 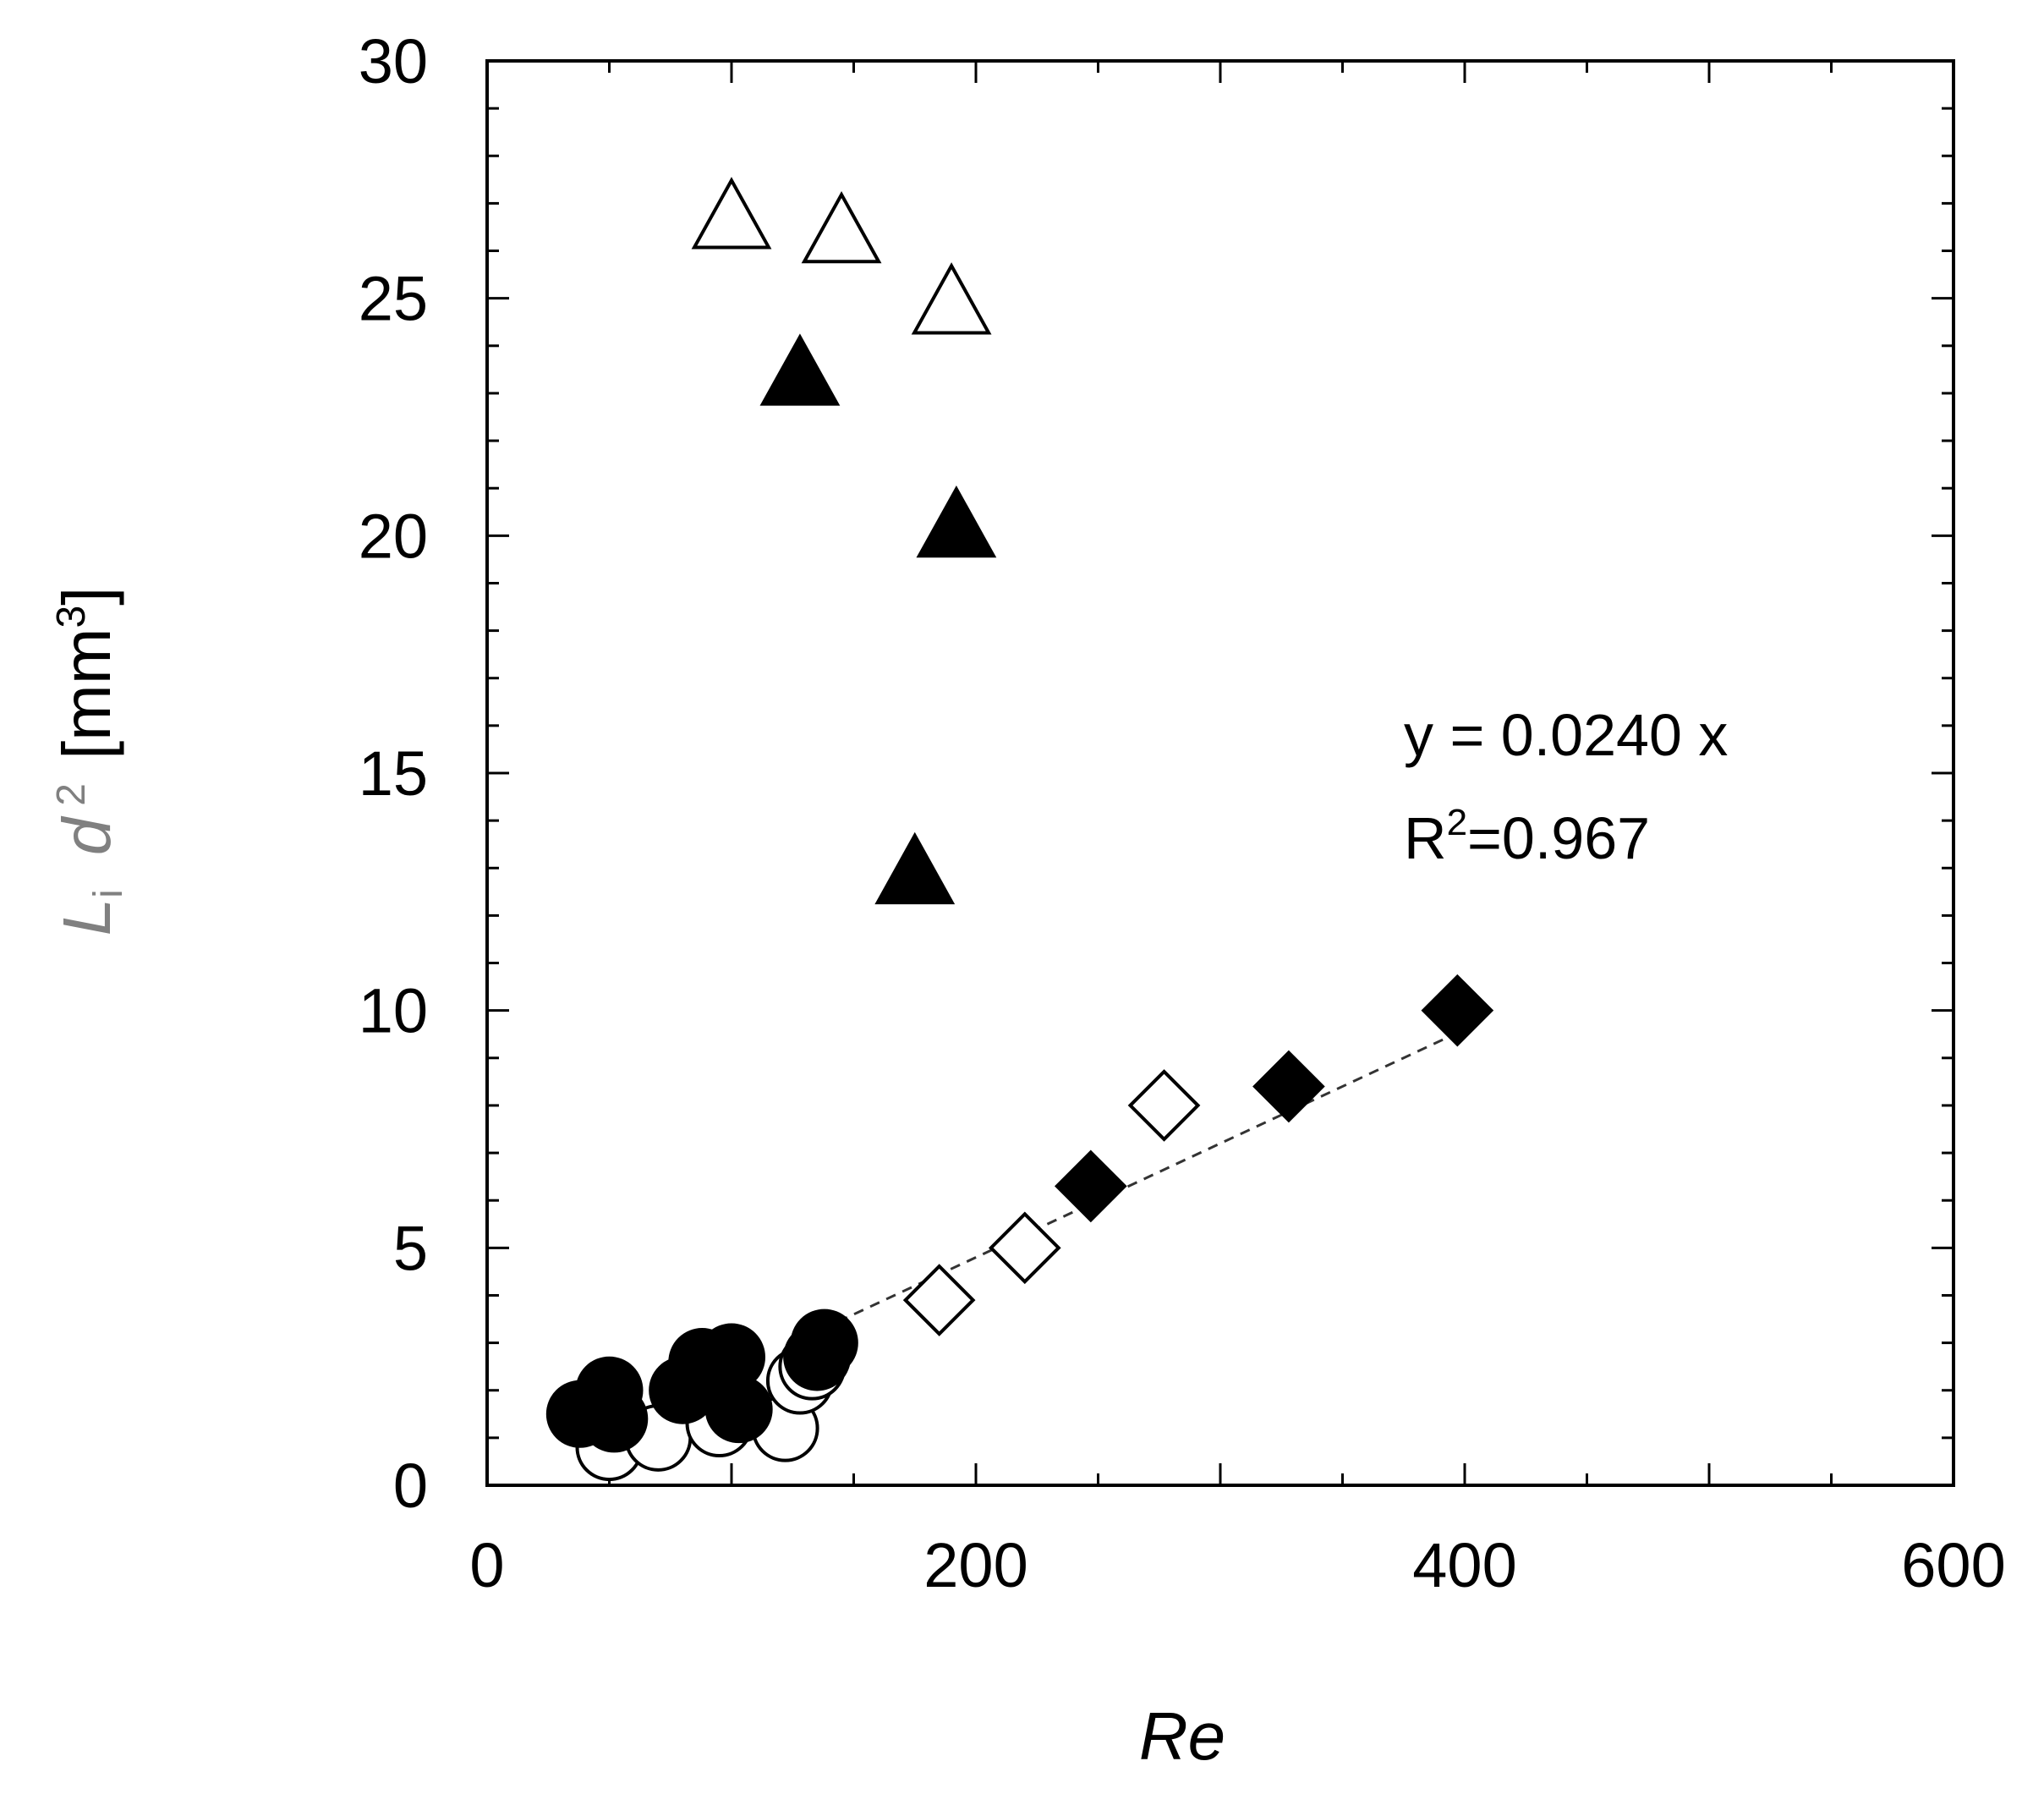 What do you see at coordinates (86, 835) in the screenshot?
I see `y-title-d: d` at bounding box center [86, 835].